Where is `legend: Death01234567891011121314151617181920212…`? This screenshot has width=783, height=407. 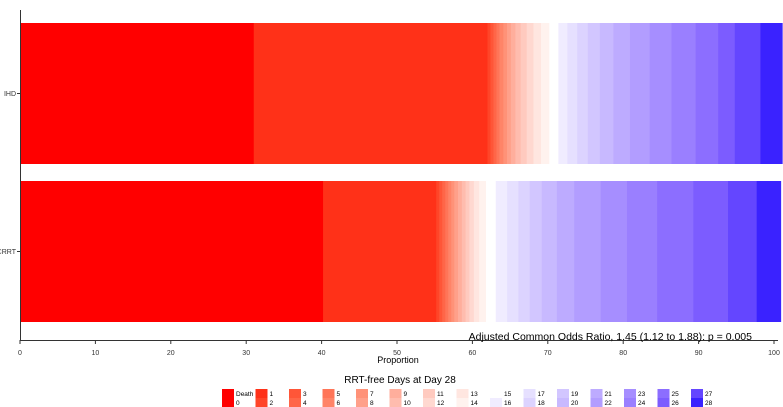
legend: Death01234567891011121314151617181920212… is located at coordinates (467, 398).